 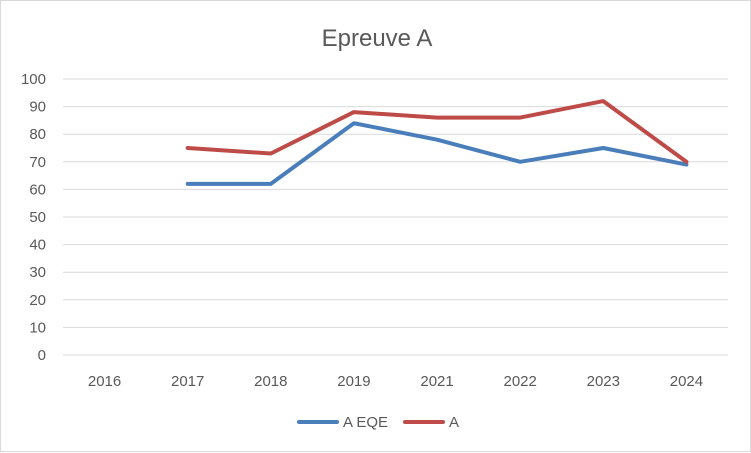 I want to click on series-lines, so click(x=437, y=142).